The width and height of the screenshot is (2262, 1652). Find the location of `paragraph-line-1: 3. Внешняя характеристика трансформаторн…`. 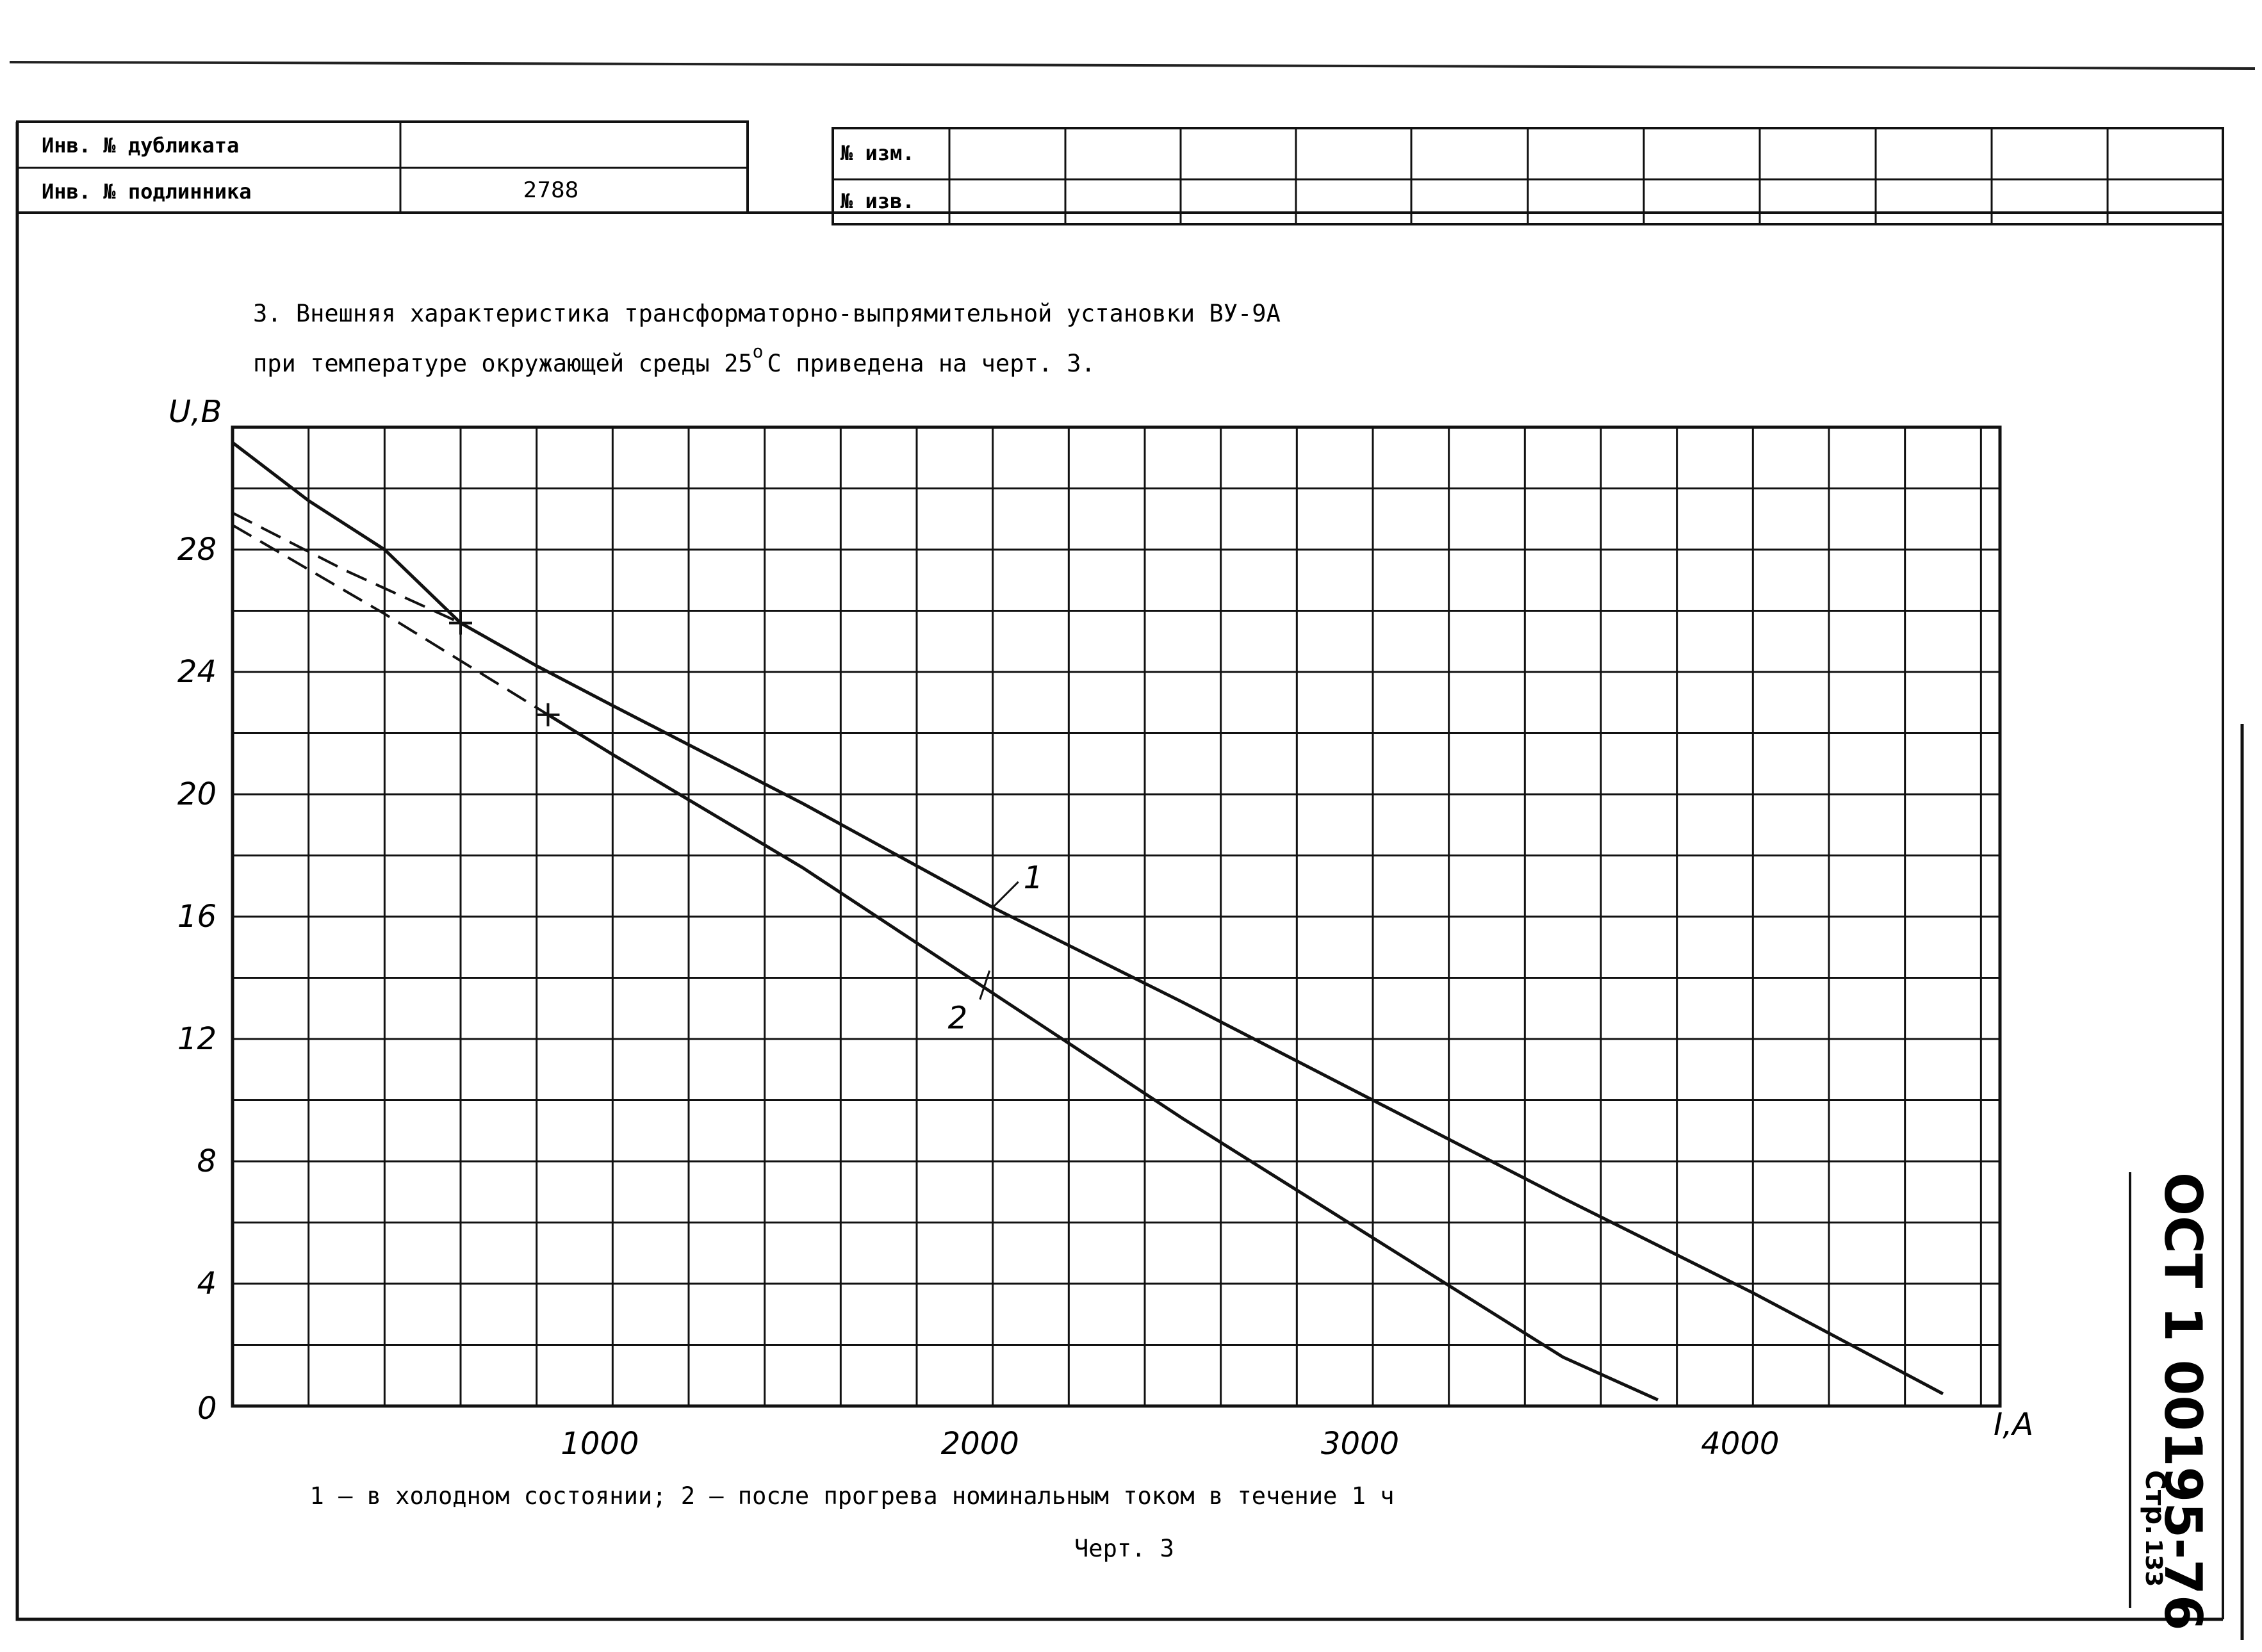

paragraph-line-1: 3. Внешняя характеристика трансформаторн… is located at coordinates (767, 313).